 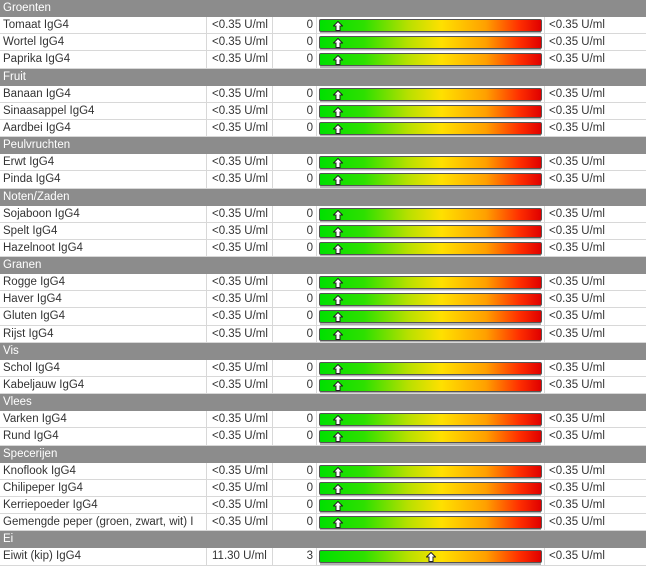 What do you see at coordinates (37, 93) in the screenshot?
I see `allergen-name: Banaan IgG4` at bounding box center [37, 93].